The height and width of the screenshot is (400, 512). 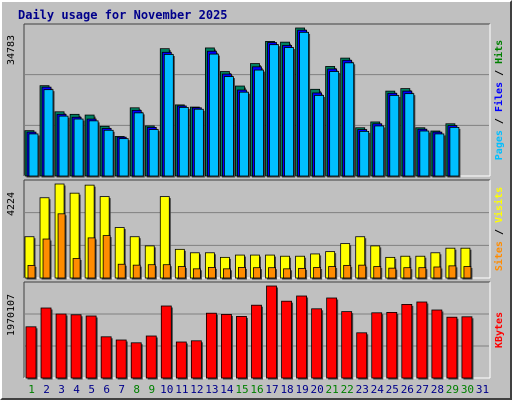 What do you see at coordinates (46, 389) in the screenshot?
I see `x-tick-label-2: 2` at bounding box center [46, 389].